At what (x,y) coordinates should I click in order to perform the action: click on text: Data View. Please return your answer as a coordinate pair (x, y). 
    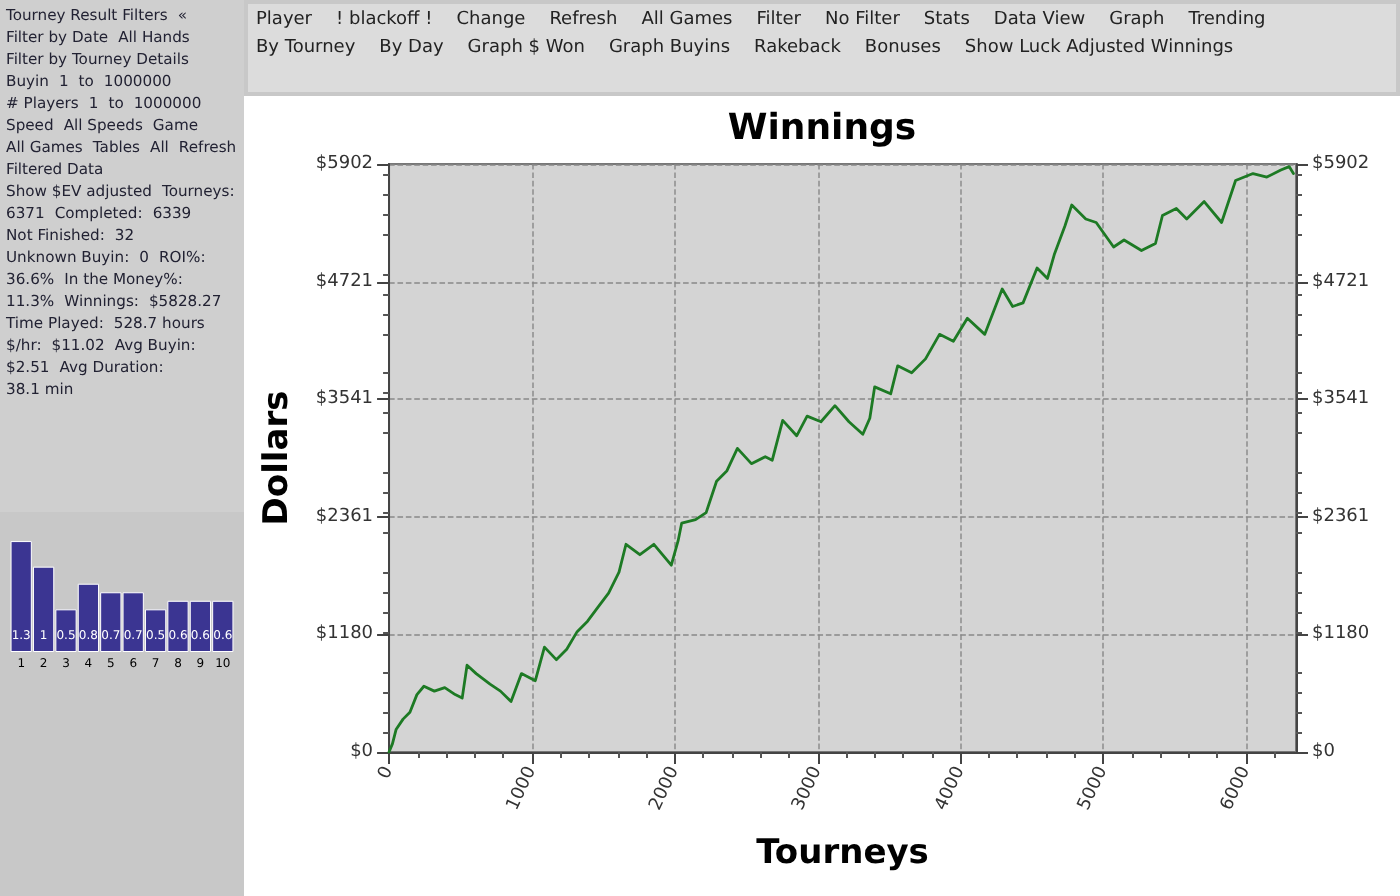
    Looking at the image, I should click on (1039, 21).